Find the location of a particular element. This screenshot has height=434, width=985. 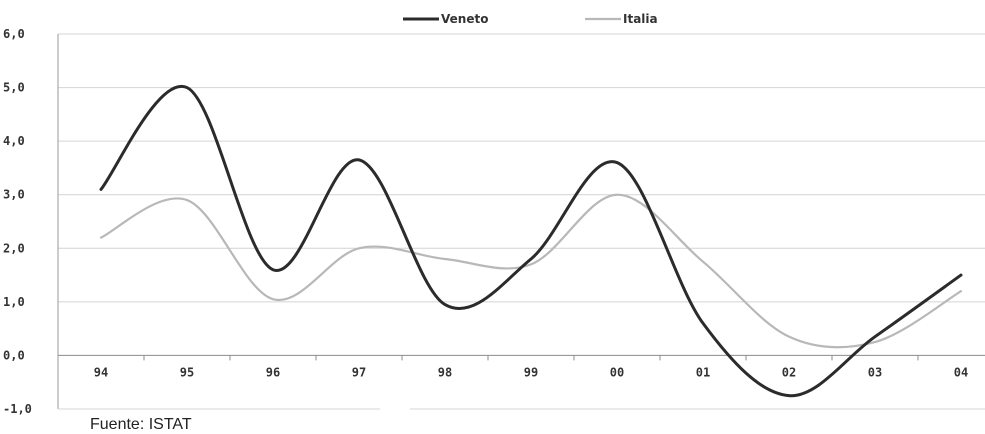

x-tick-label: 00 is located at coordinates (617, 372).